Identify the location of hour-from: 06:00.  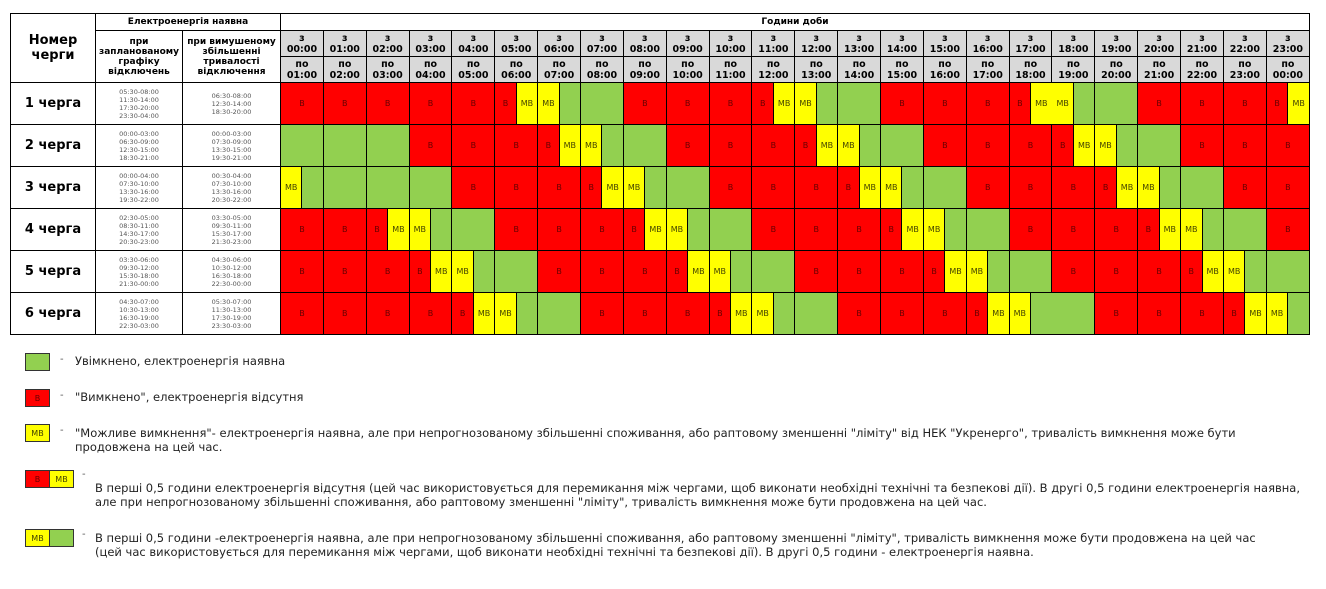
(559, 49).